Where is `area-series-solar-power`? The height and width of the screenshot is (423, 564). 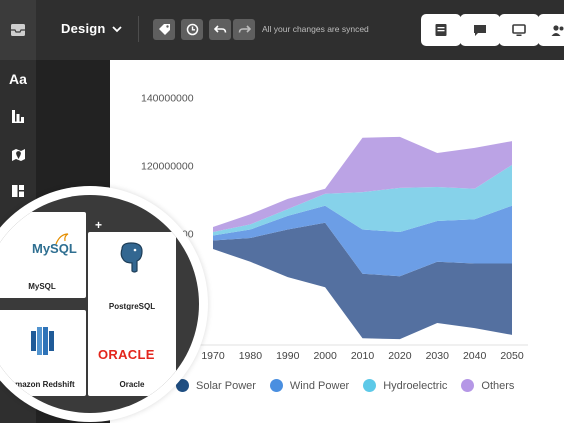
area-series-solar-power is located at coordinates (362, 281).